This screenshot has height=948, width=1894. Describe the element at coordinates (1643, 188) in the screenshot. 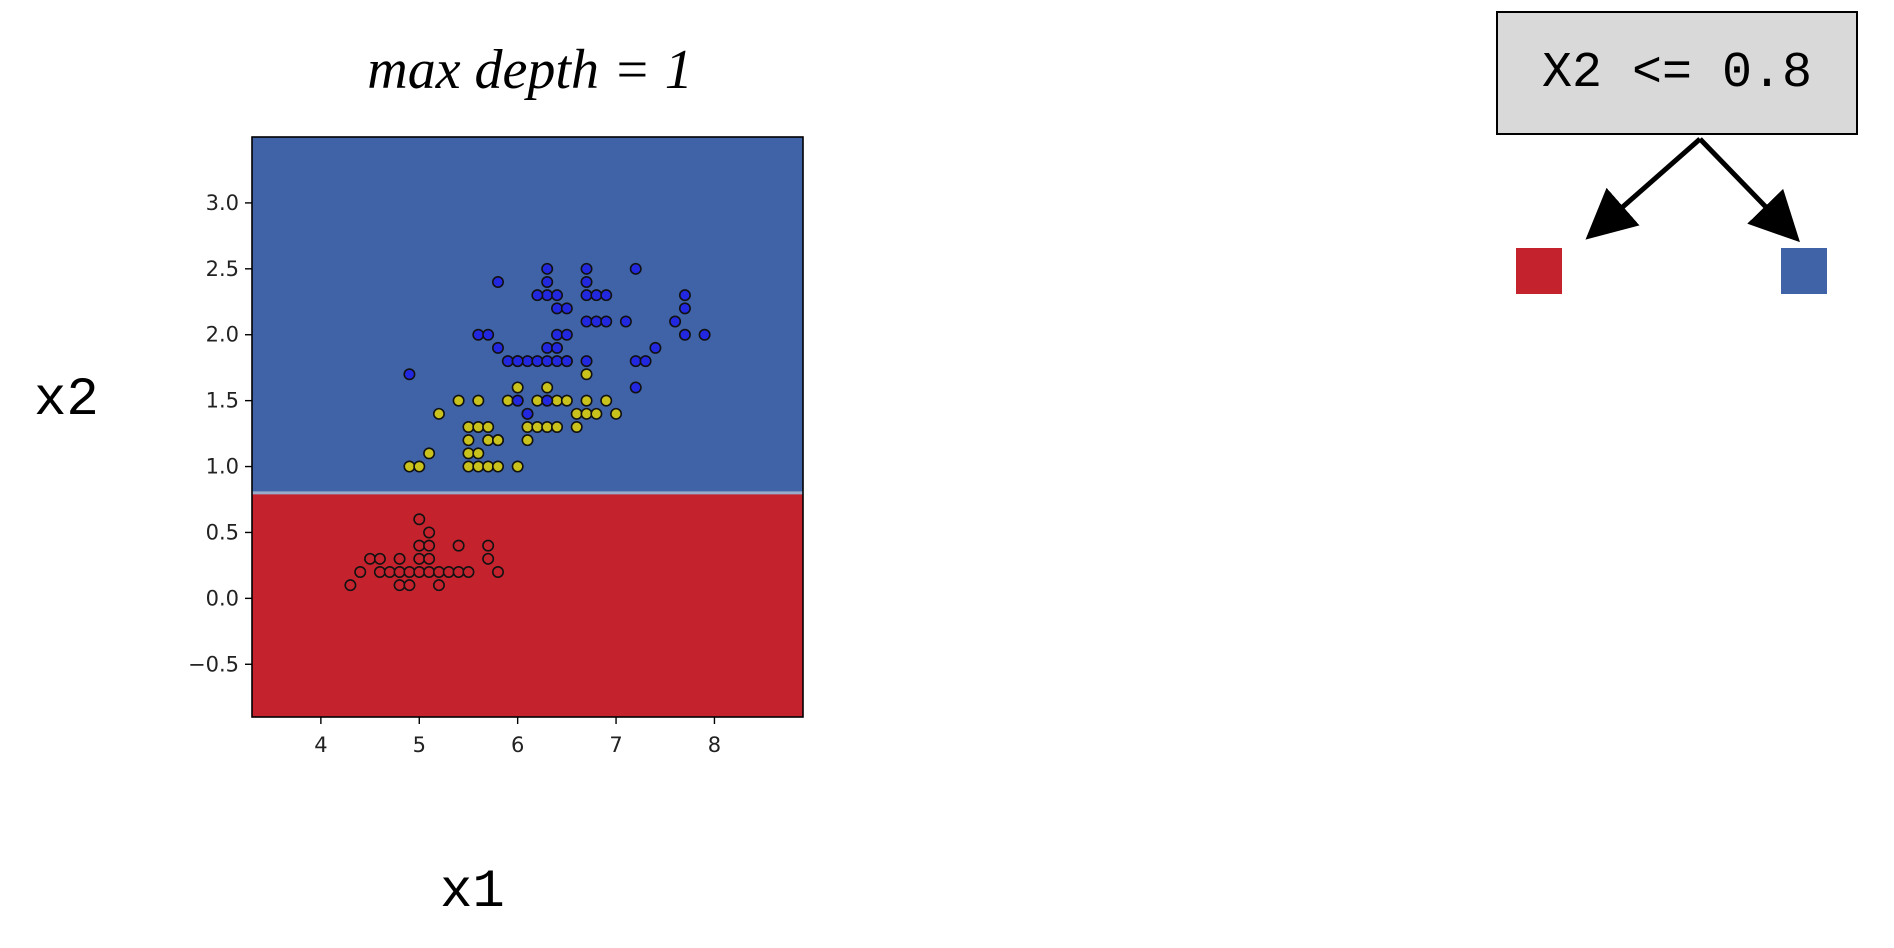

I see `tree-edge-left` at that location.